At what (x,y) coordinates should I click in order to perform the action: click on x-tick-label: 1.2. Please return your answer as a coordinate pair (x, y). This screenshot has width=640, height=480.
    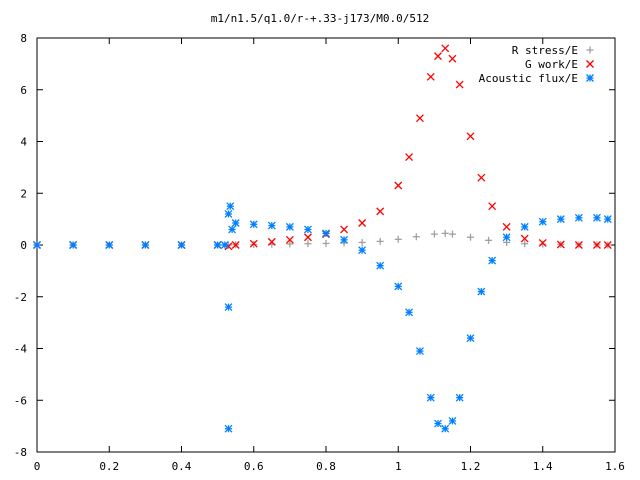
    Looking at the image, I should click on (471, 466).